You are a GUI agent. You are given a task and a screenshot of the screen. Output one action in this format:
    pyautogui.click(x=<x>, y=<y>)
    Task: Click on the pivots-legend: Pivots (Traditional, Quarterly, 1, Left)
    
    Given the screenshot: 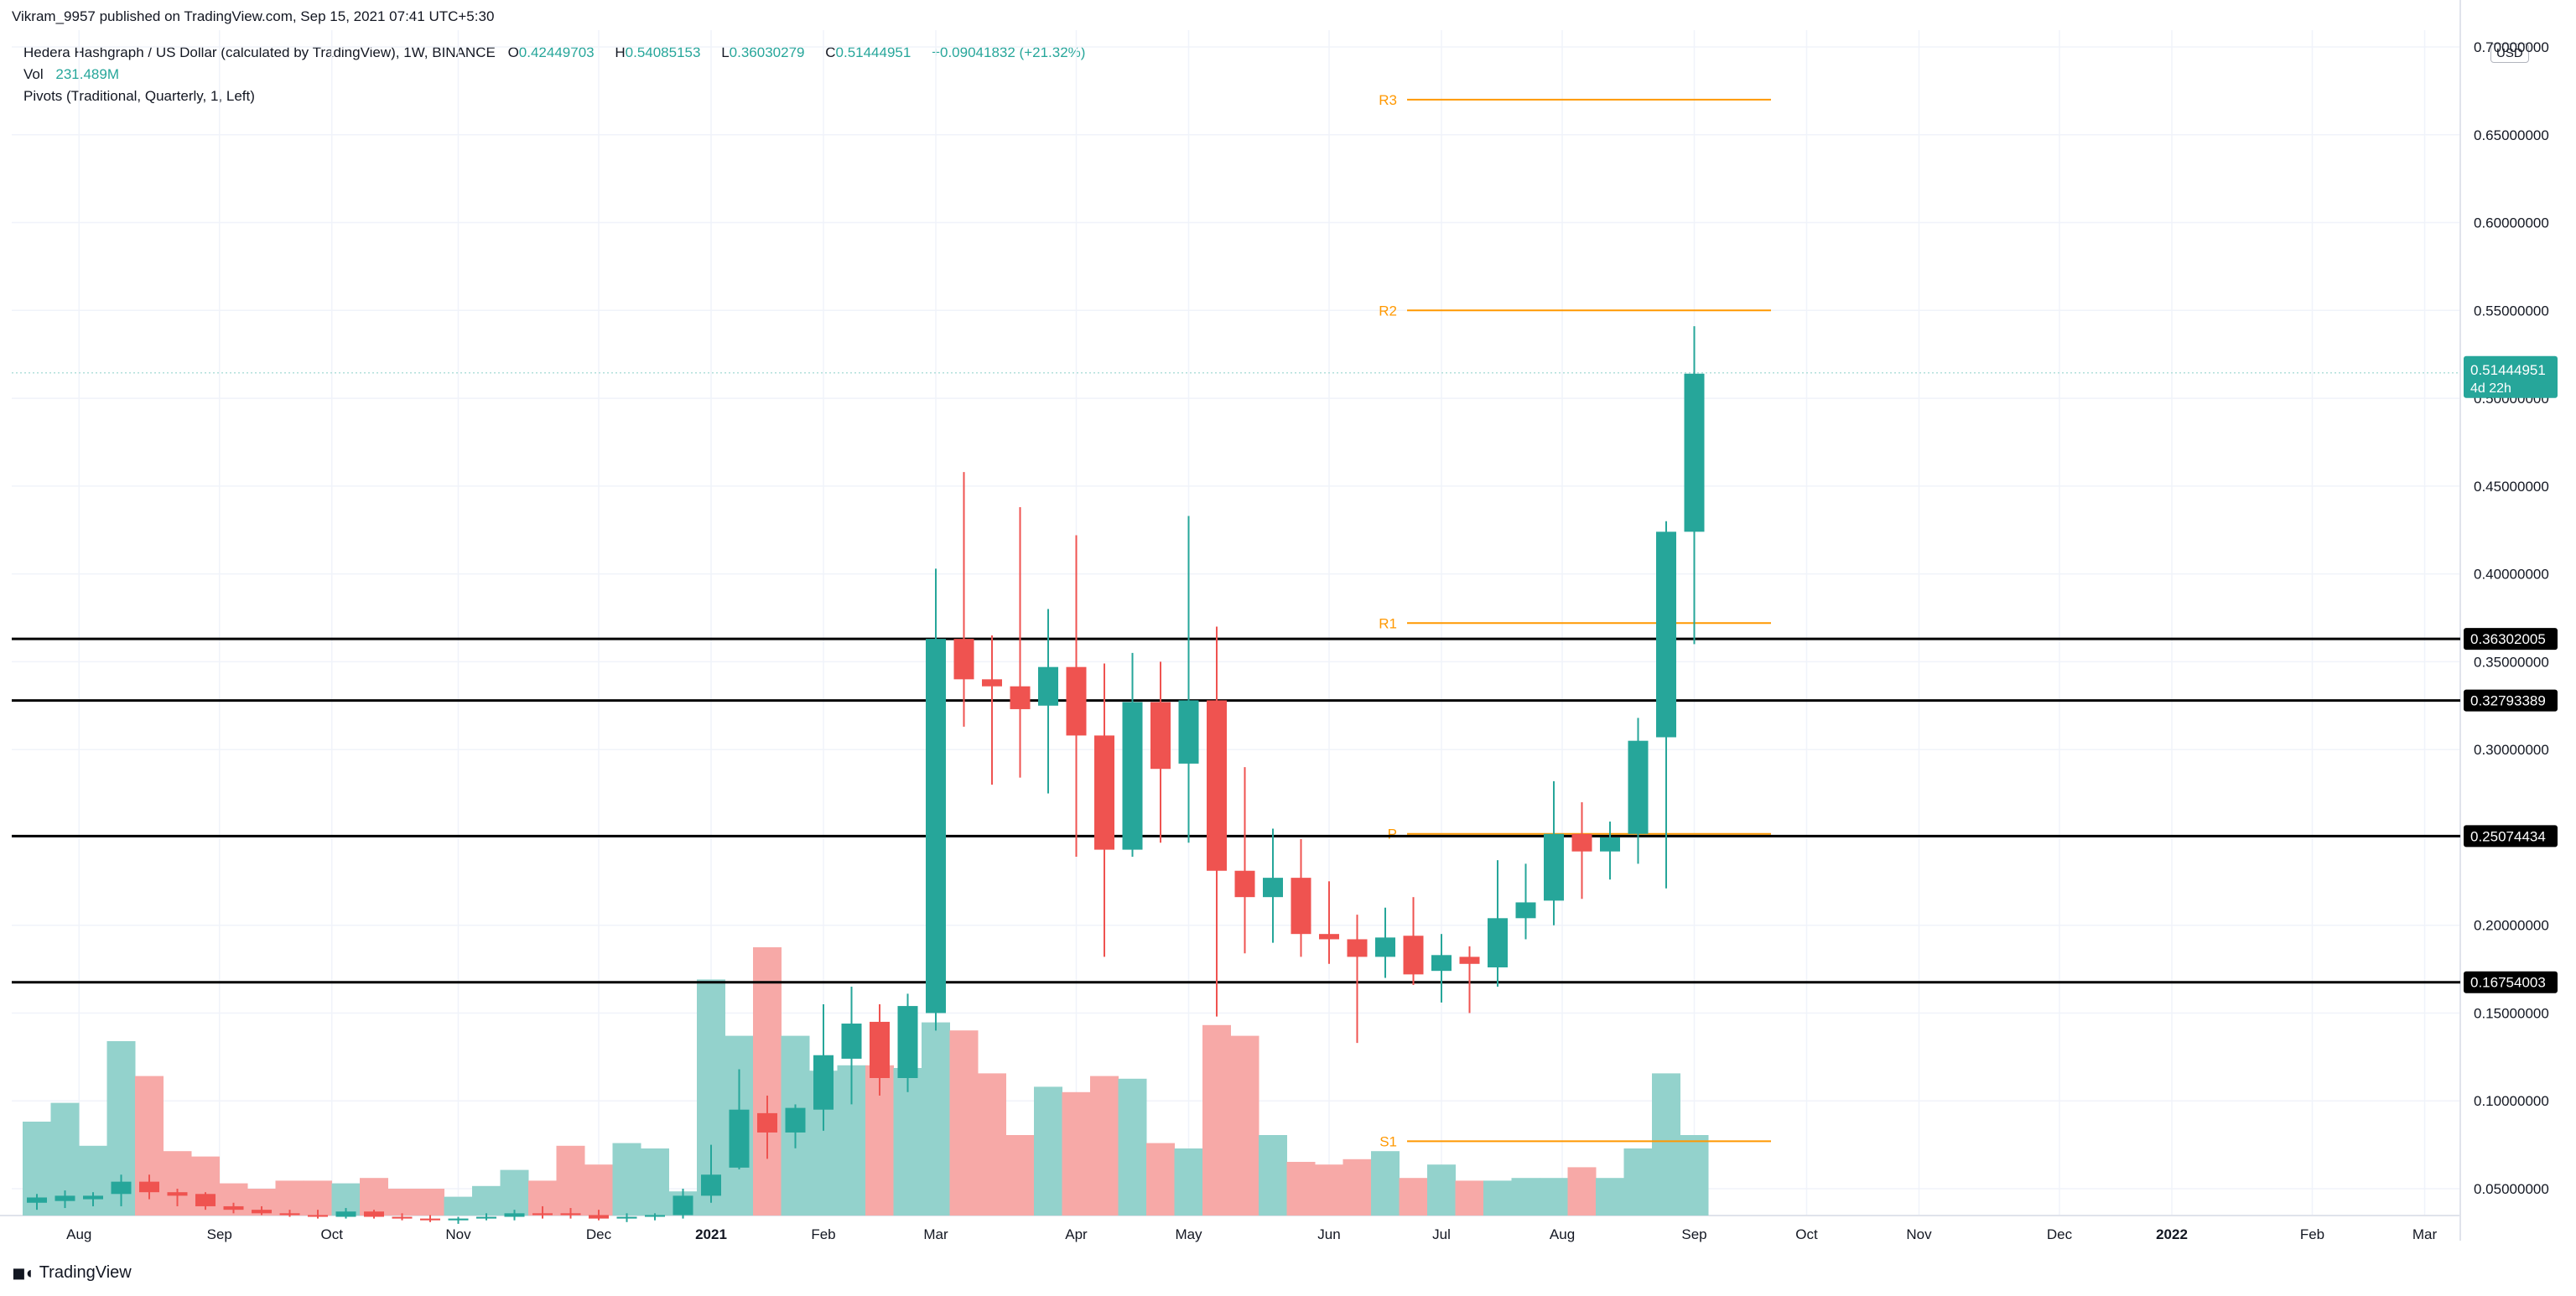 What is the action you would take?
    pyautogui.click(x=139, y=96)
    